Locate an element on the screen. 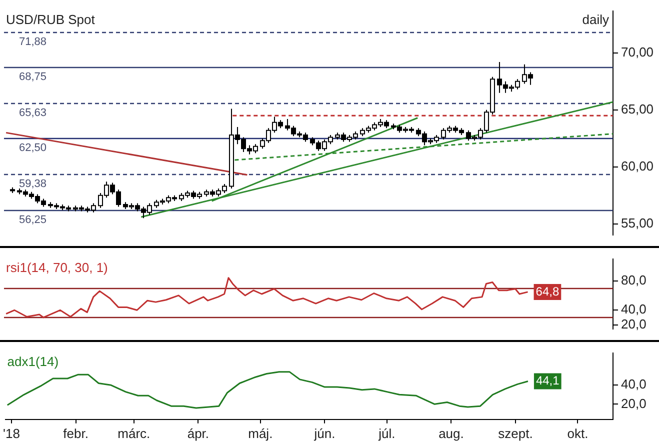  ref-line-label: 59,38 is located at coordinates (33, 184).